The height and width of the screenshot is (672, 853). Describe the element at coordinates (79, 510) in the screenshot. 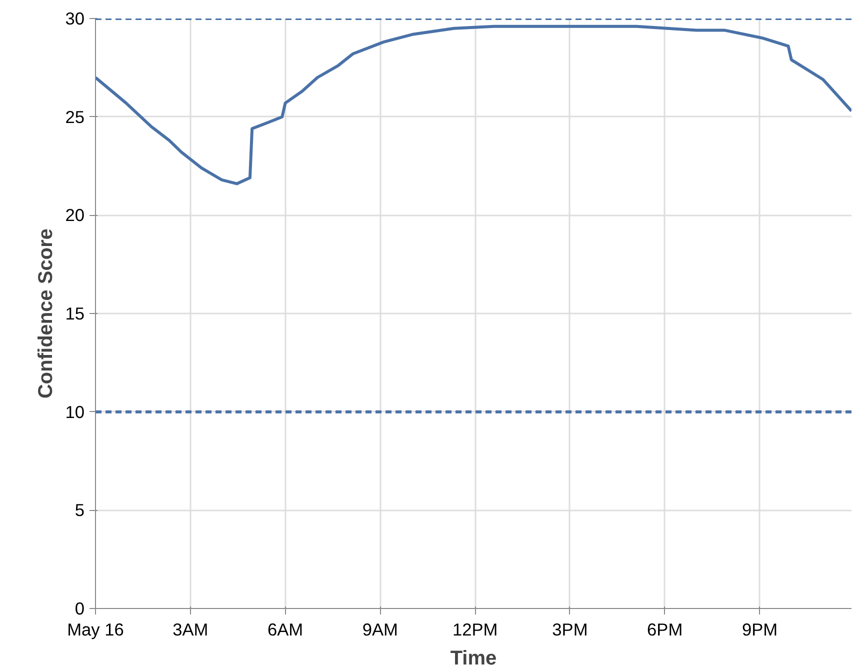

I see `y-tick-label: 5` at that location.